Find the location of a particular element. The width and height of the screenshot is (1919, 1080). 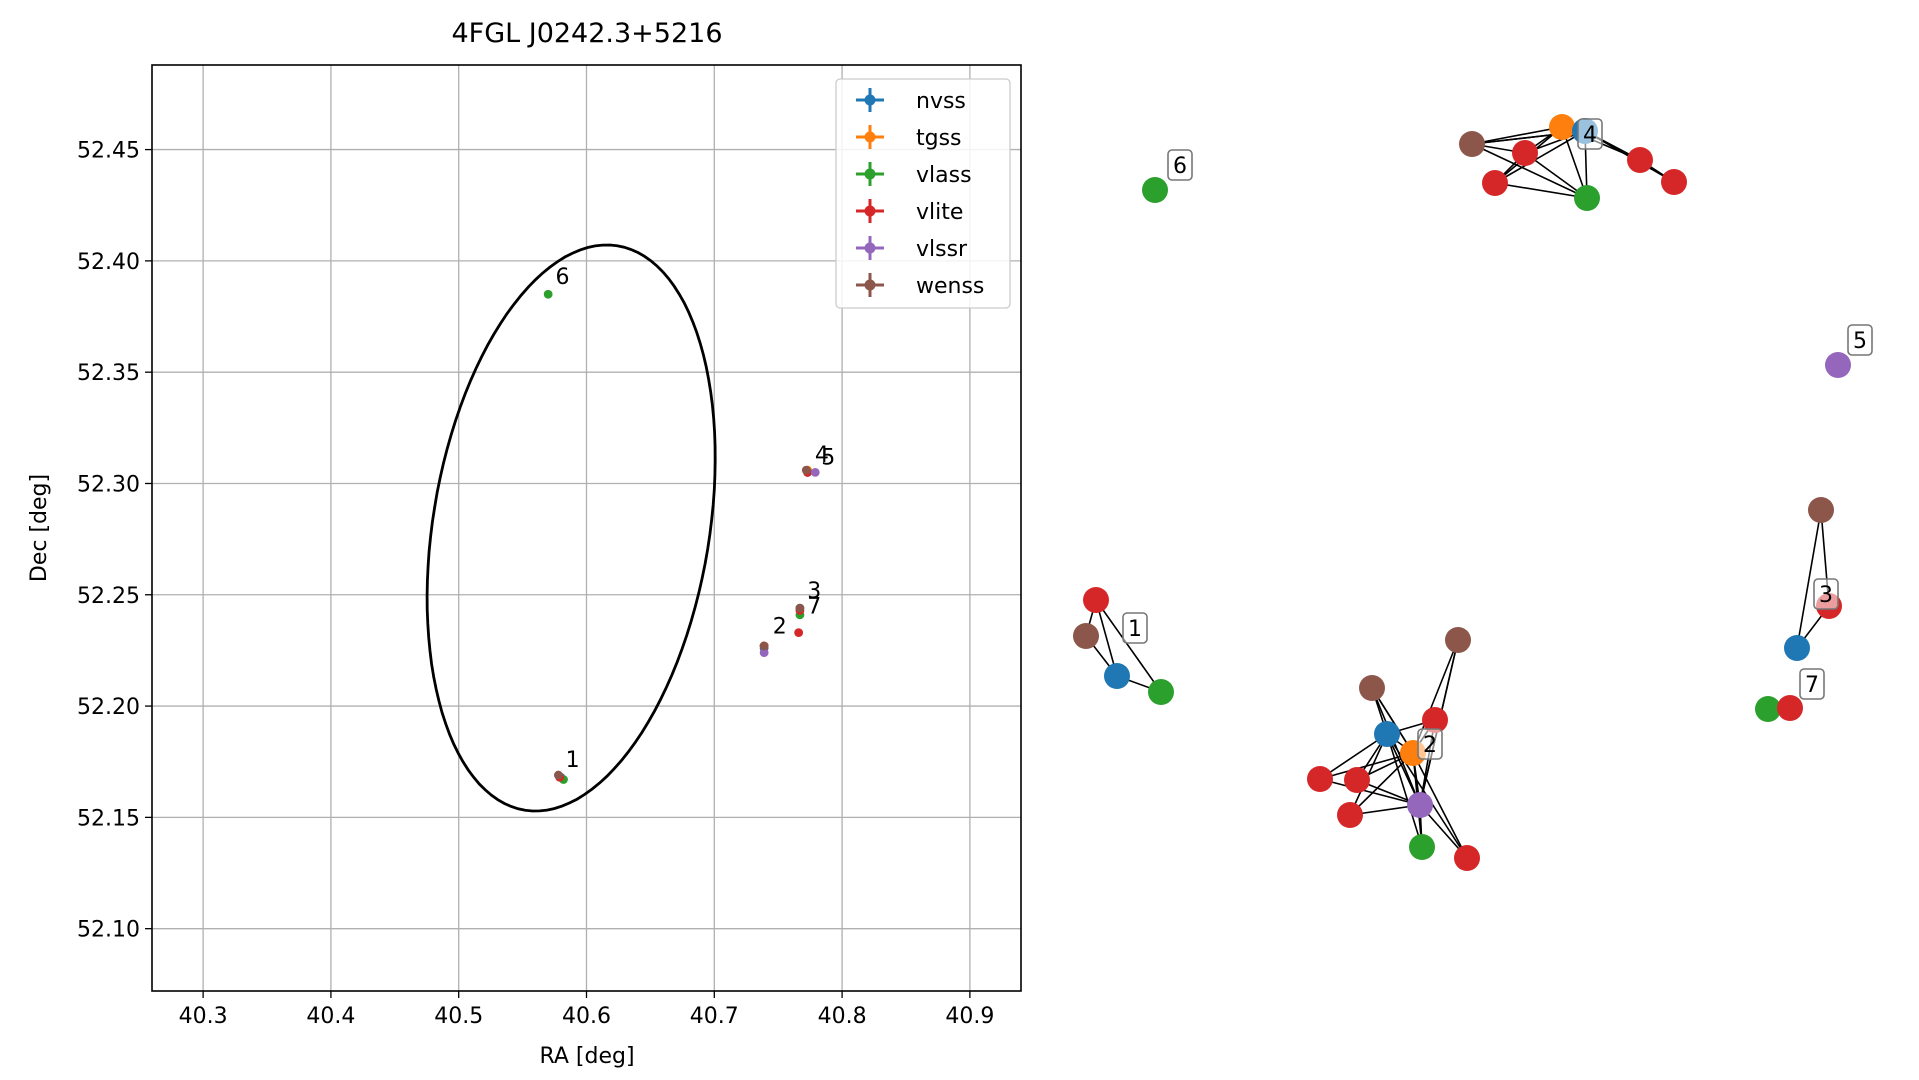

cluster-label: 6 is located at coordinates (1180, 165).